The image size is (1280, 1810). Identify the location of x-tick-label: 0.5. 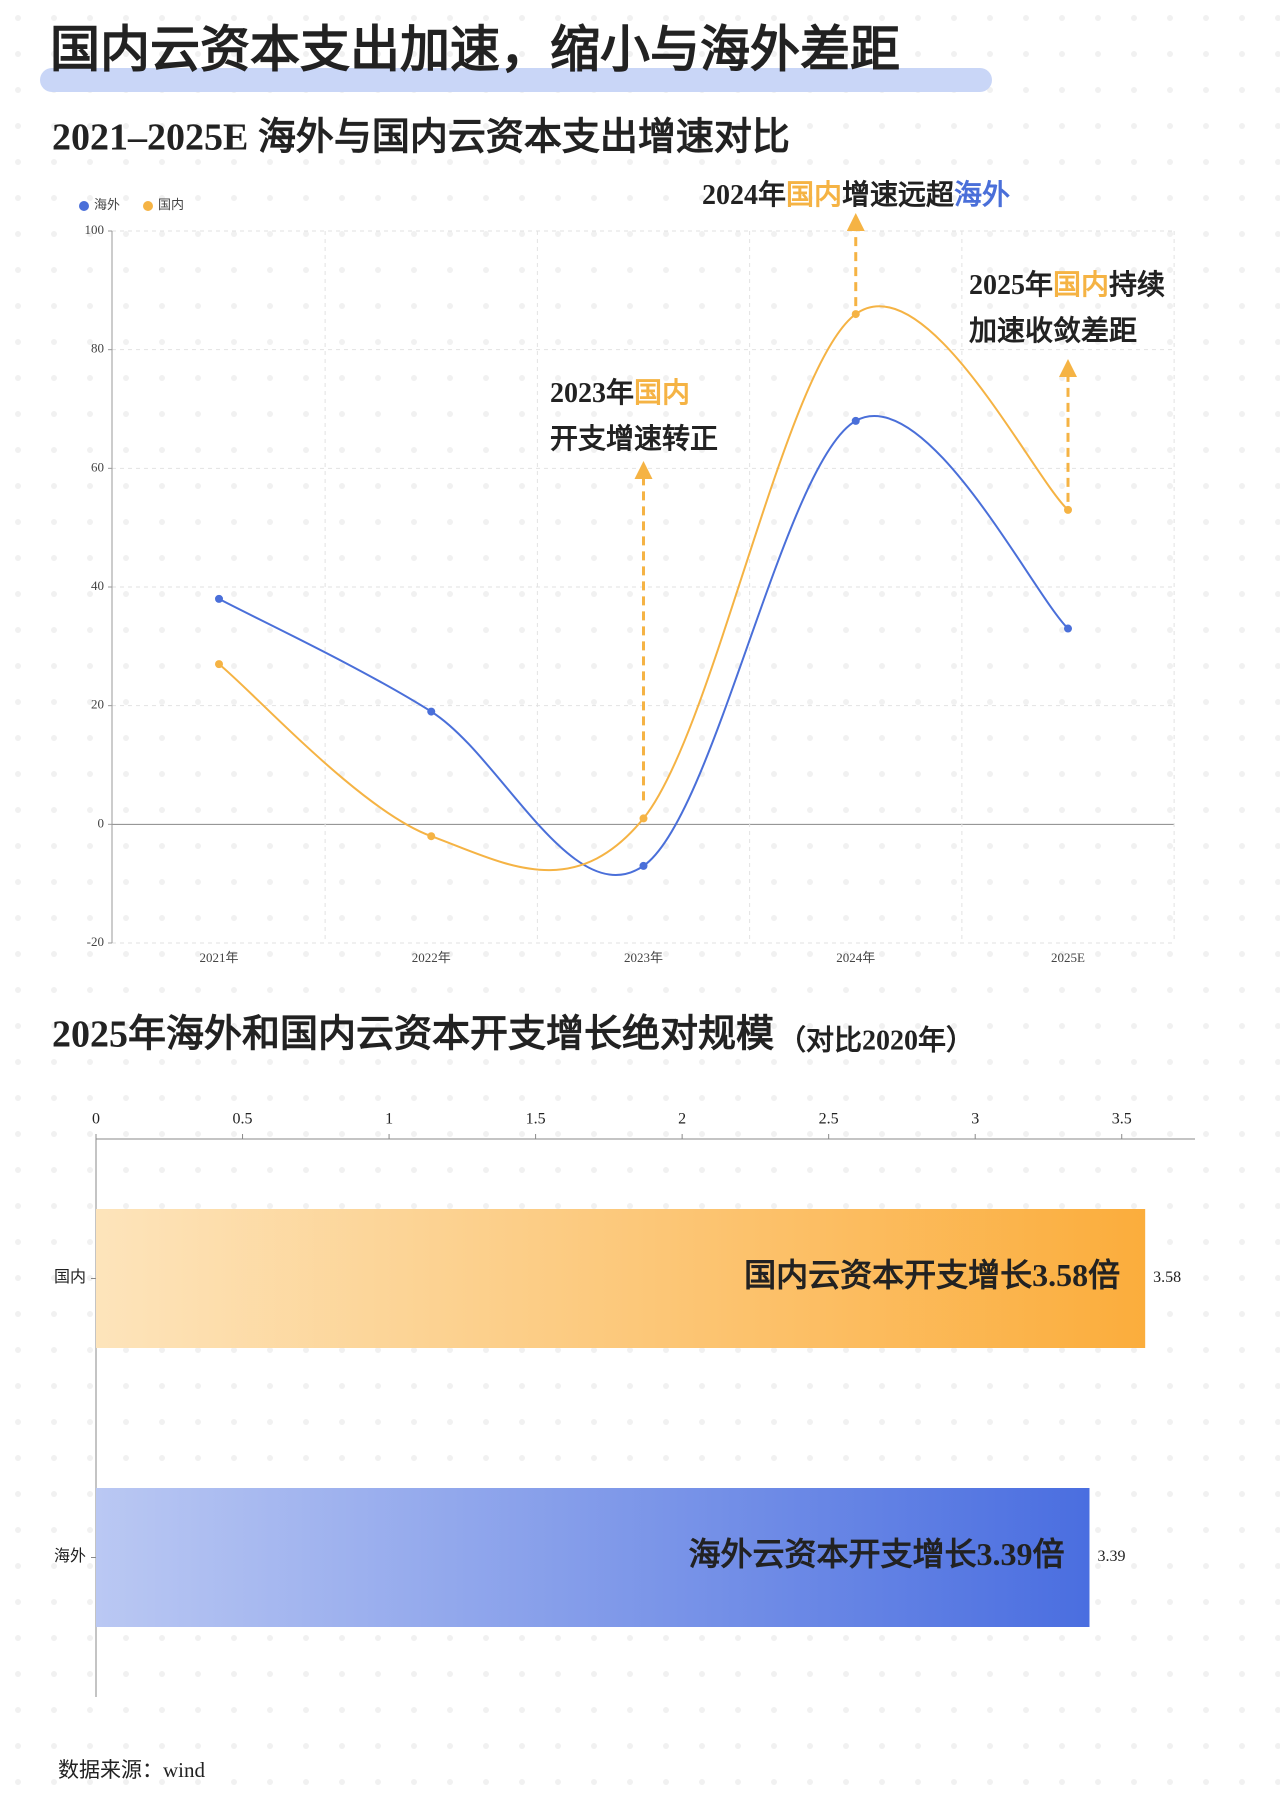
(243, 1119).